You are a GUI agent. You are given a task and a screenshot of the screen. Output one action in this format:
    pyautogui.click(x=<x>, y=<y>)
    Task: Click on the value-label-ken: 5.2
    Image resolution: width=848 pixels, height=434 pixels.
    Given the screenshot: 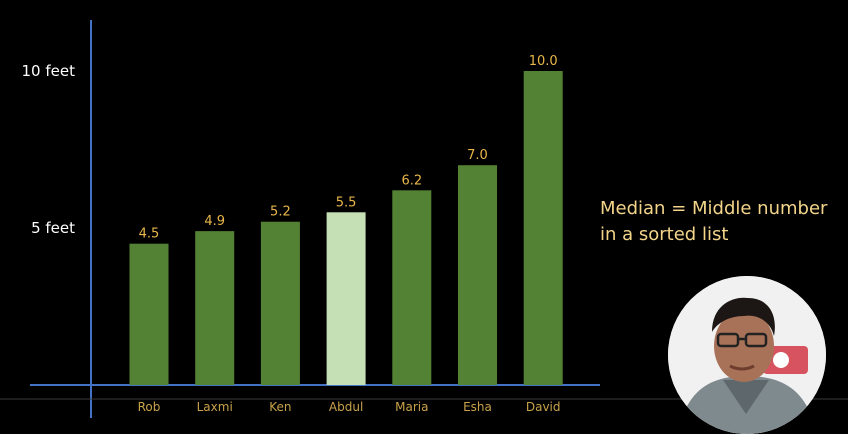 What is the action you would take?
    pyautogui.click(x=280, y=212)
    